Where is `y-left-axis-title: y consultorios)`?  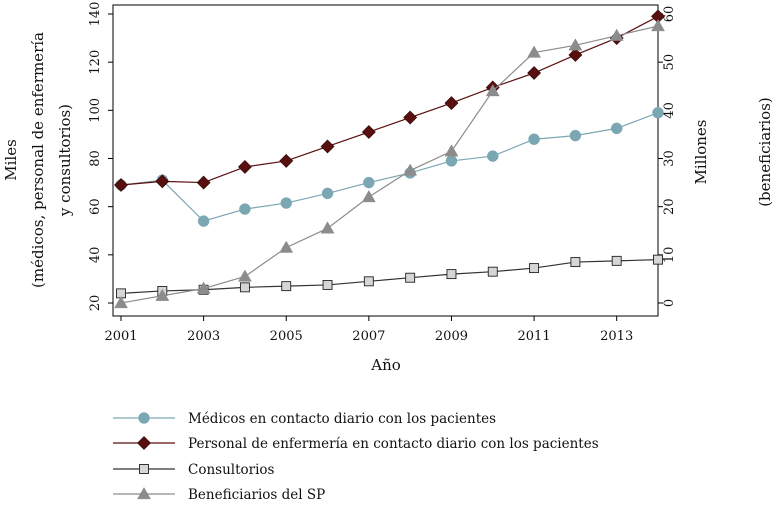 y-left-axis-title: y consultorios) is located at coordinates (65, 160).